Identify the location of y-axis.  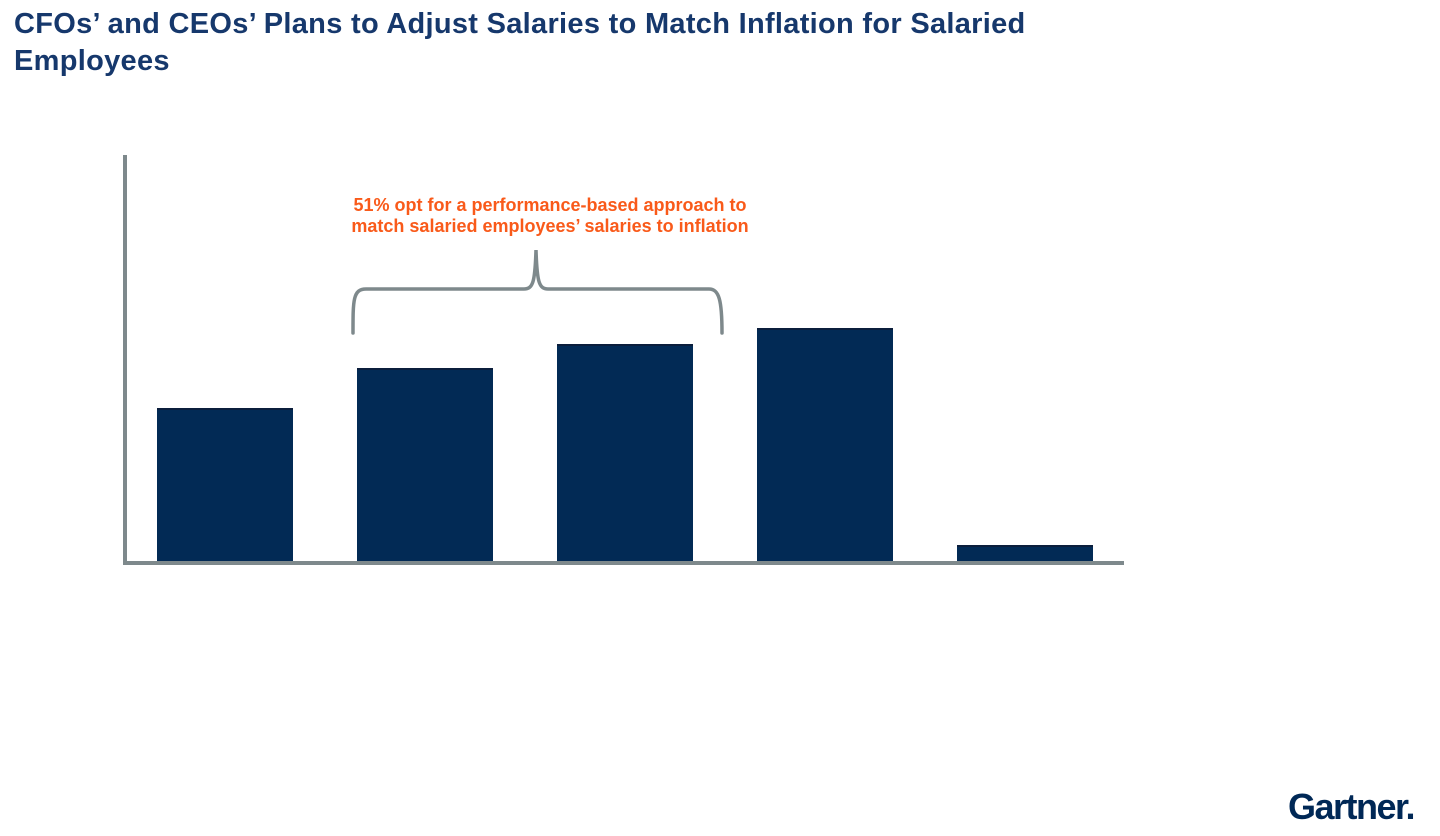
(125, 360).